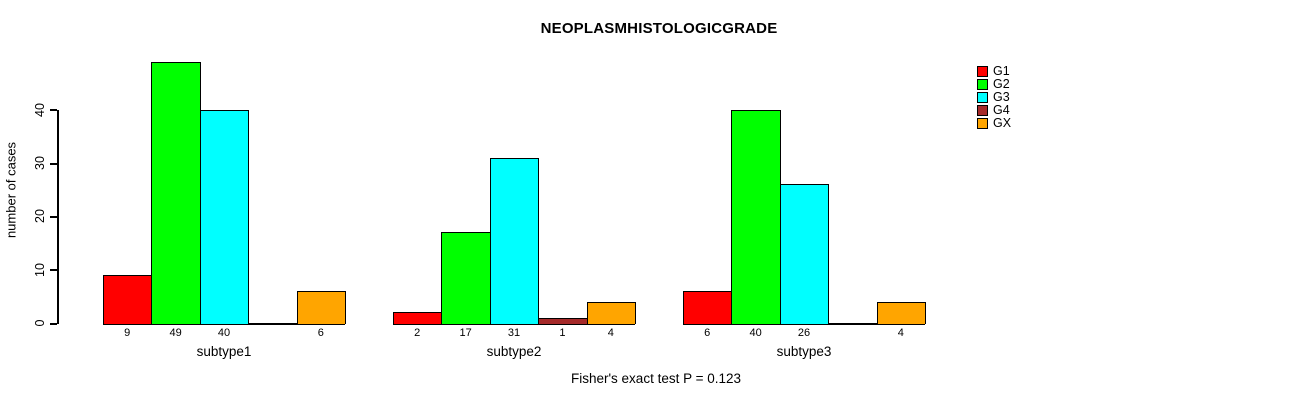 The height and width of the screenshot is (400, 1290). I want to click on legend-item-G2: G2, so click(994, 84).